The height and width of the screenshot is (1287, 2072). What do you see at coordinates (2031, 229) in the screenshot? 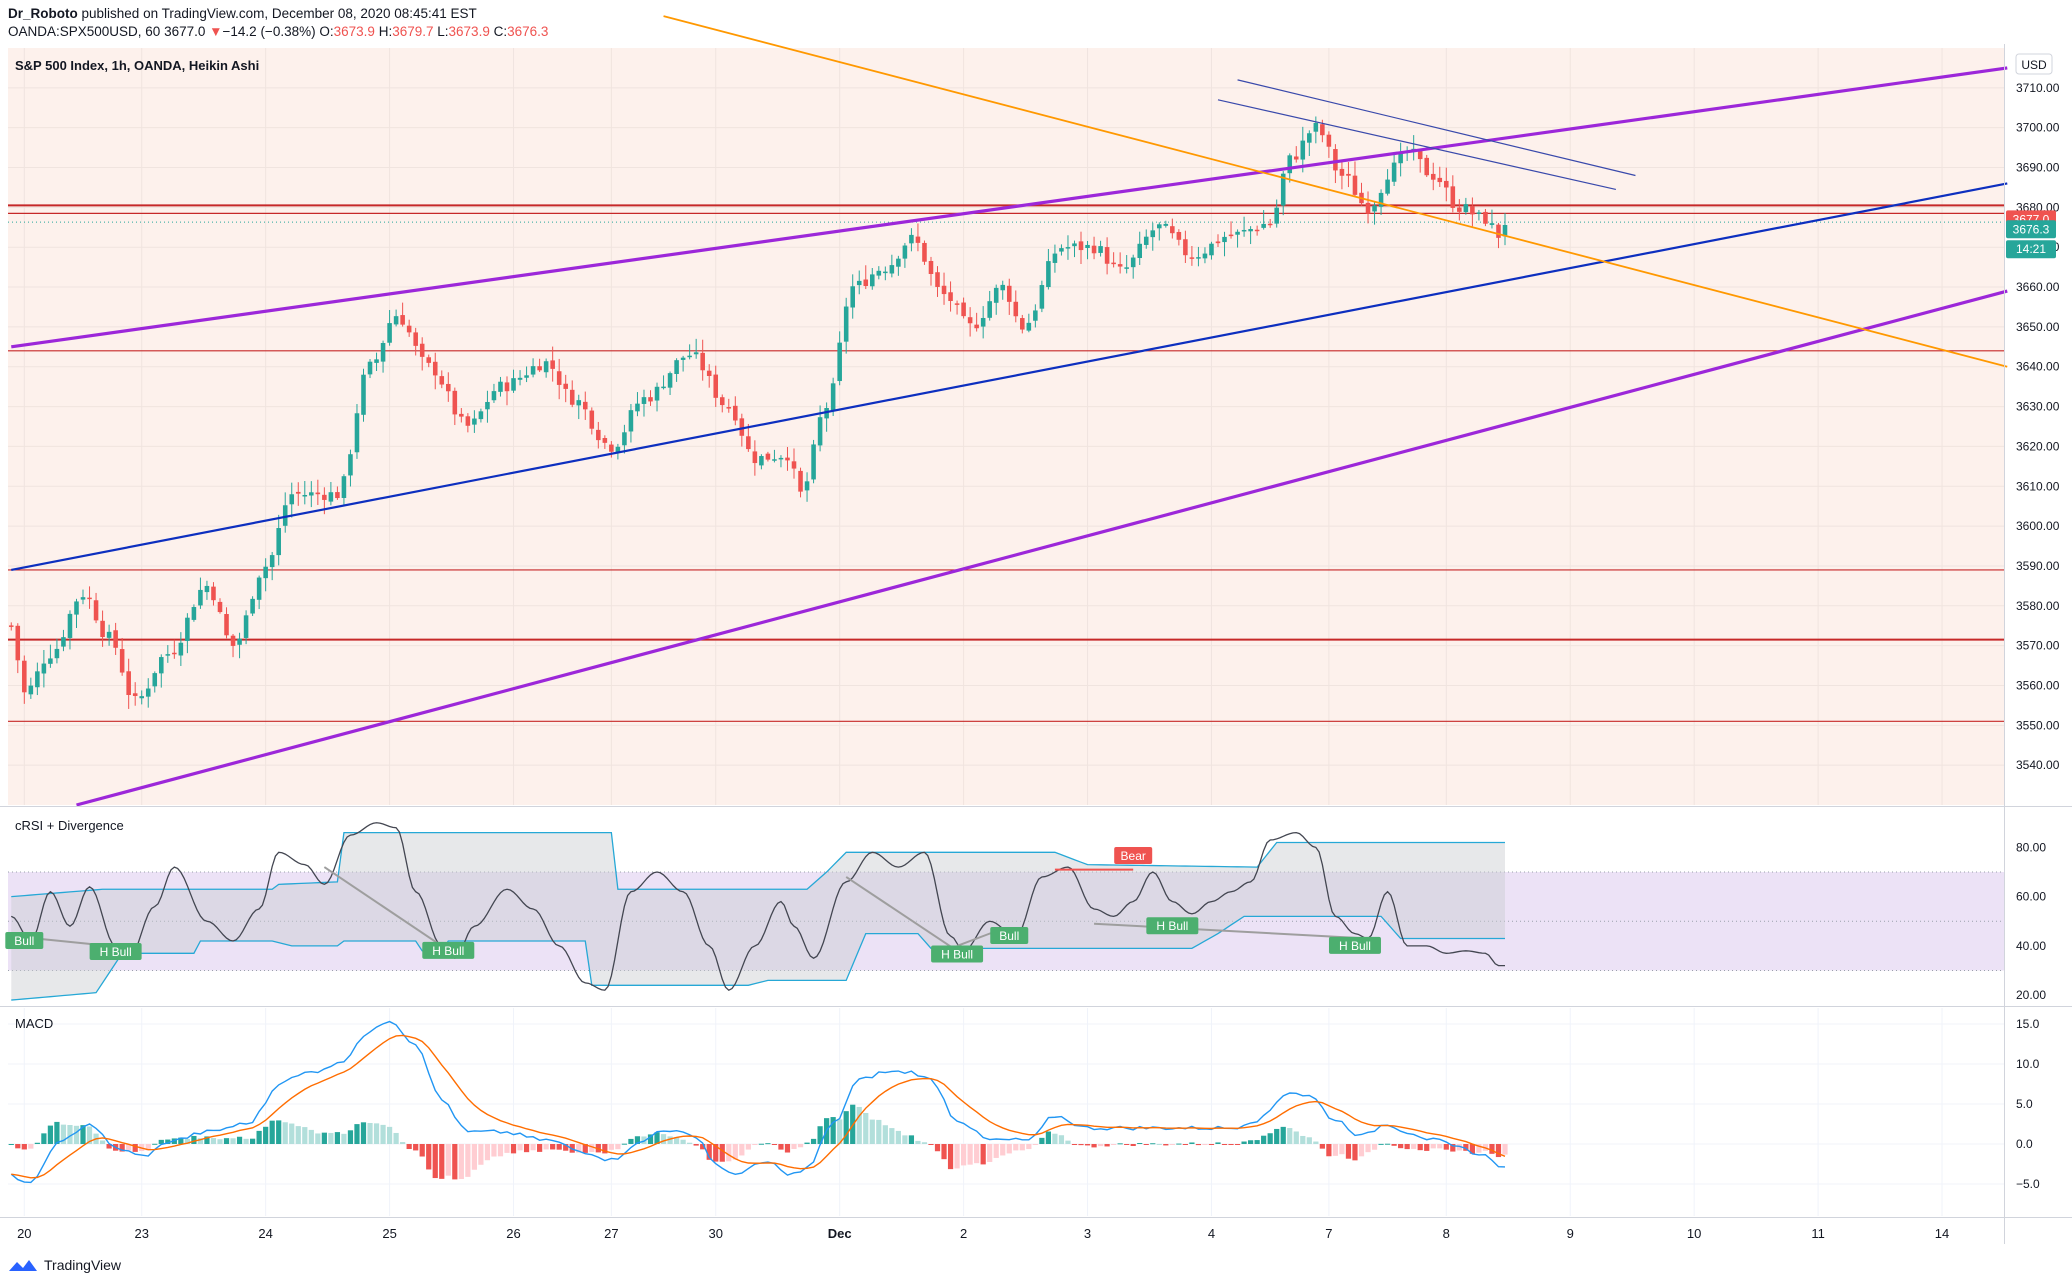
I see `price-label-text: 3676.3` at bounding box center [2031, 229].